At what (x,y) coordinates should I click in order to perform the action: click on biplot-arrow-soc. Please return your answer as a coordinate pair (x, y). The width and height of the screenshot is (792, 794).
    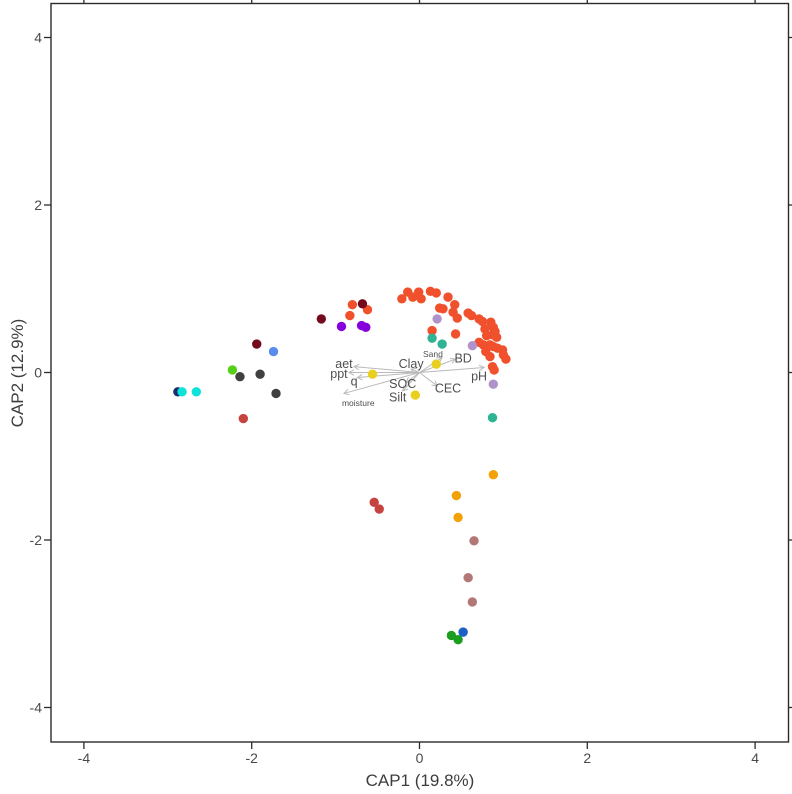
    Looking at the image, I should click on (412, 378).